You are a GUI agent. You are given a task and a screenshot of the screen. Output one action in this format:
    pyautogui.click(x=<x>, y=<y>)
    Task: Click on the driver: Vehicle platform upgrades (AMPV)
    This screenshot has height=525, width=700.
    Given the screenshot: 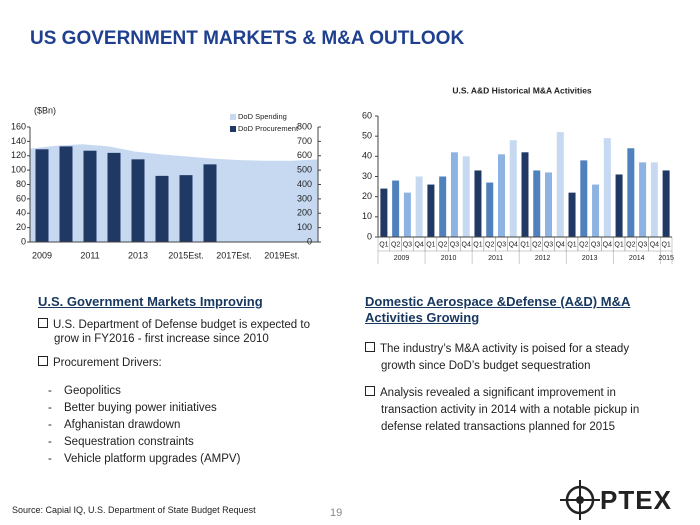 What is the action you would take?
    pyautogui.click(x=183, y=459)
    